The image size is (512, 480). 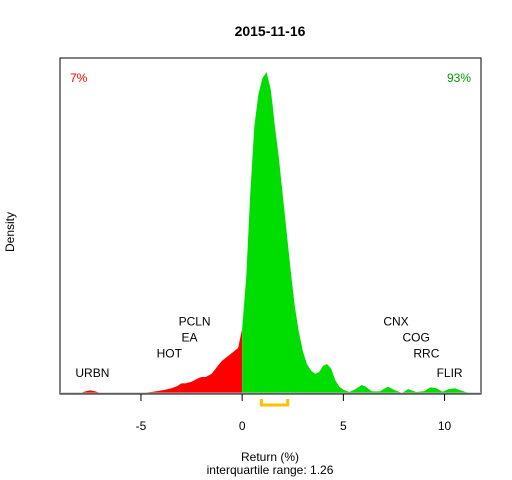 What do you see at coordinates (450, 373) in the screenshot?
I see `annotation-flir: FLIR` at bounding box center [450, 373].